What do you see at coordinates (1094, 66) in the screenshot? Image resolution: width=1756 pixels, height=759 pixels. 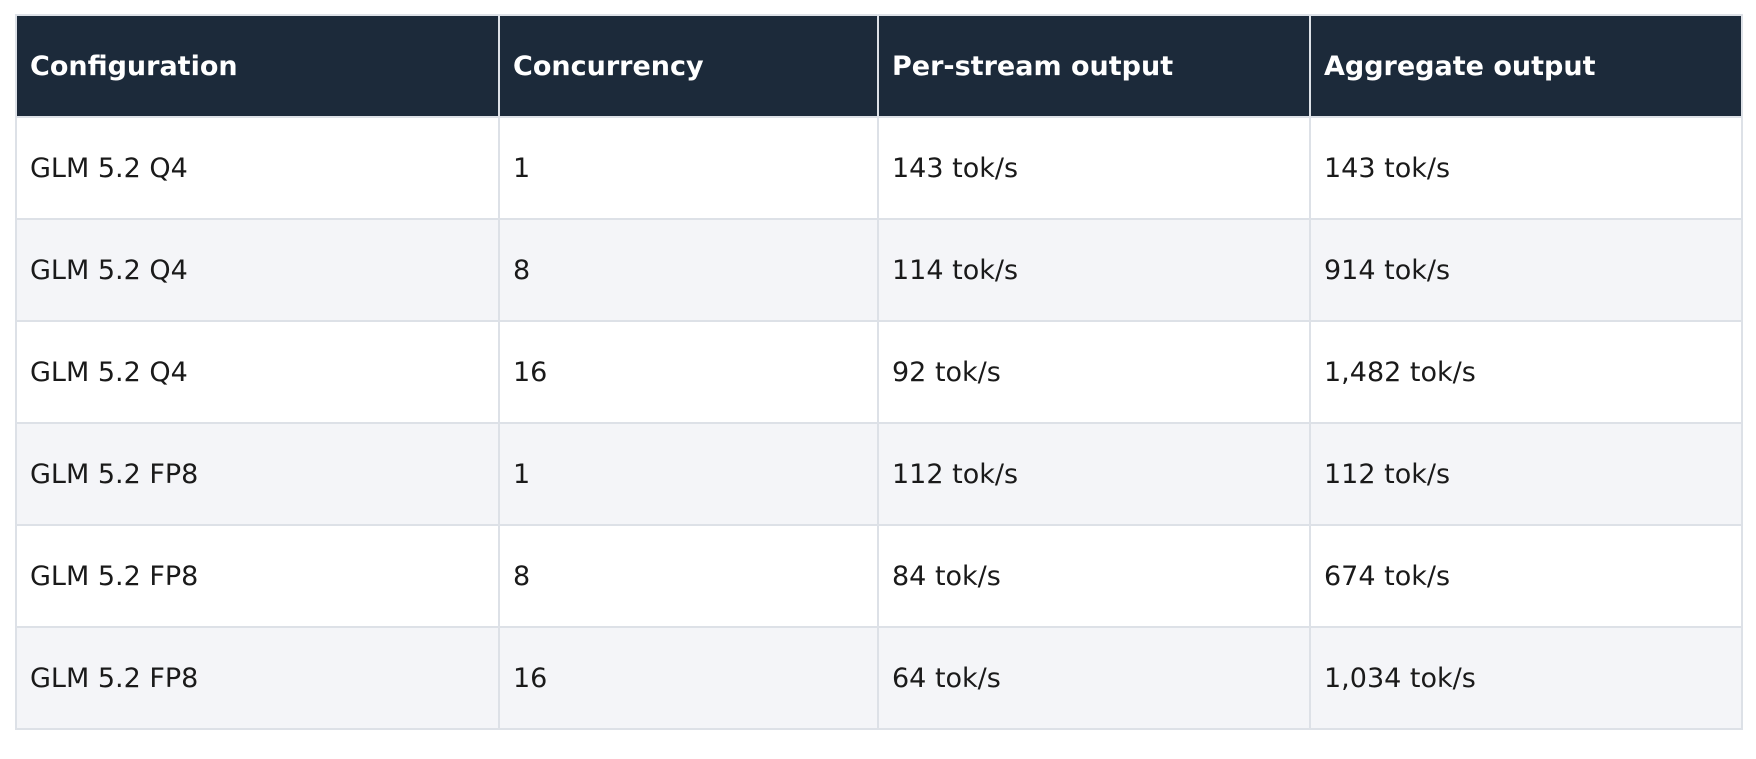 I see `header-per-stream-output: Per-stream output` at bounding box center [1094, 66].